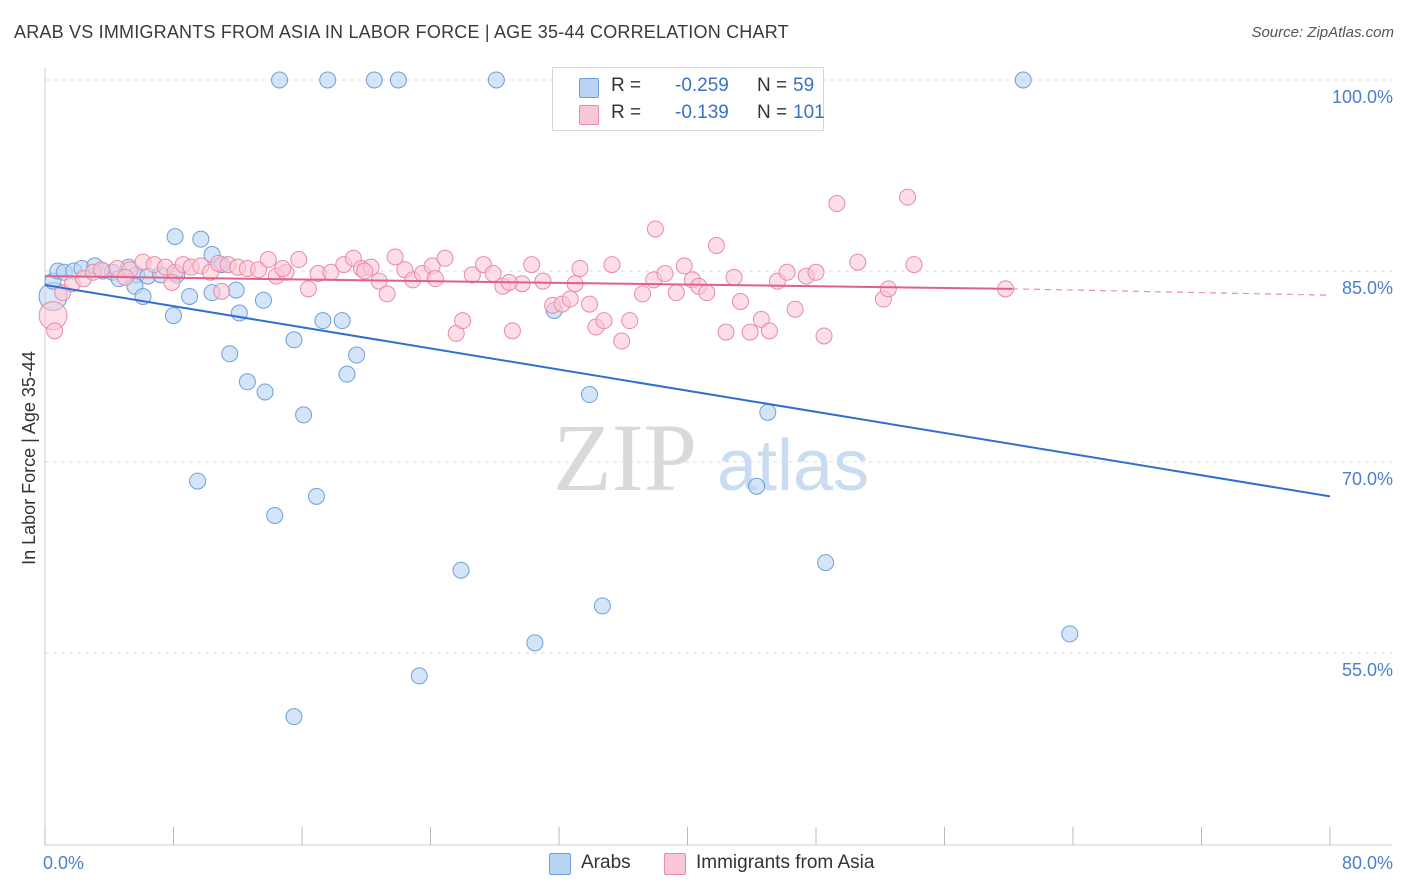 The image size is (1406, 892). I want to click on trendline-immigrants-asia, so click(528, 282).